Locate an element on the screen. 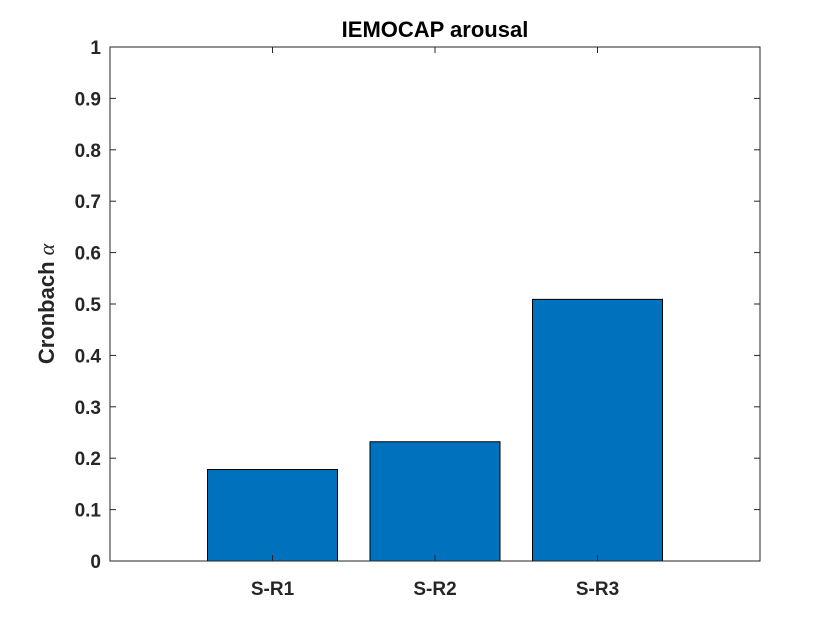  y-tick-label: 0.3 is located at coordinates (88, 408).